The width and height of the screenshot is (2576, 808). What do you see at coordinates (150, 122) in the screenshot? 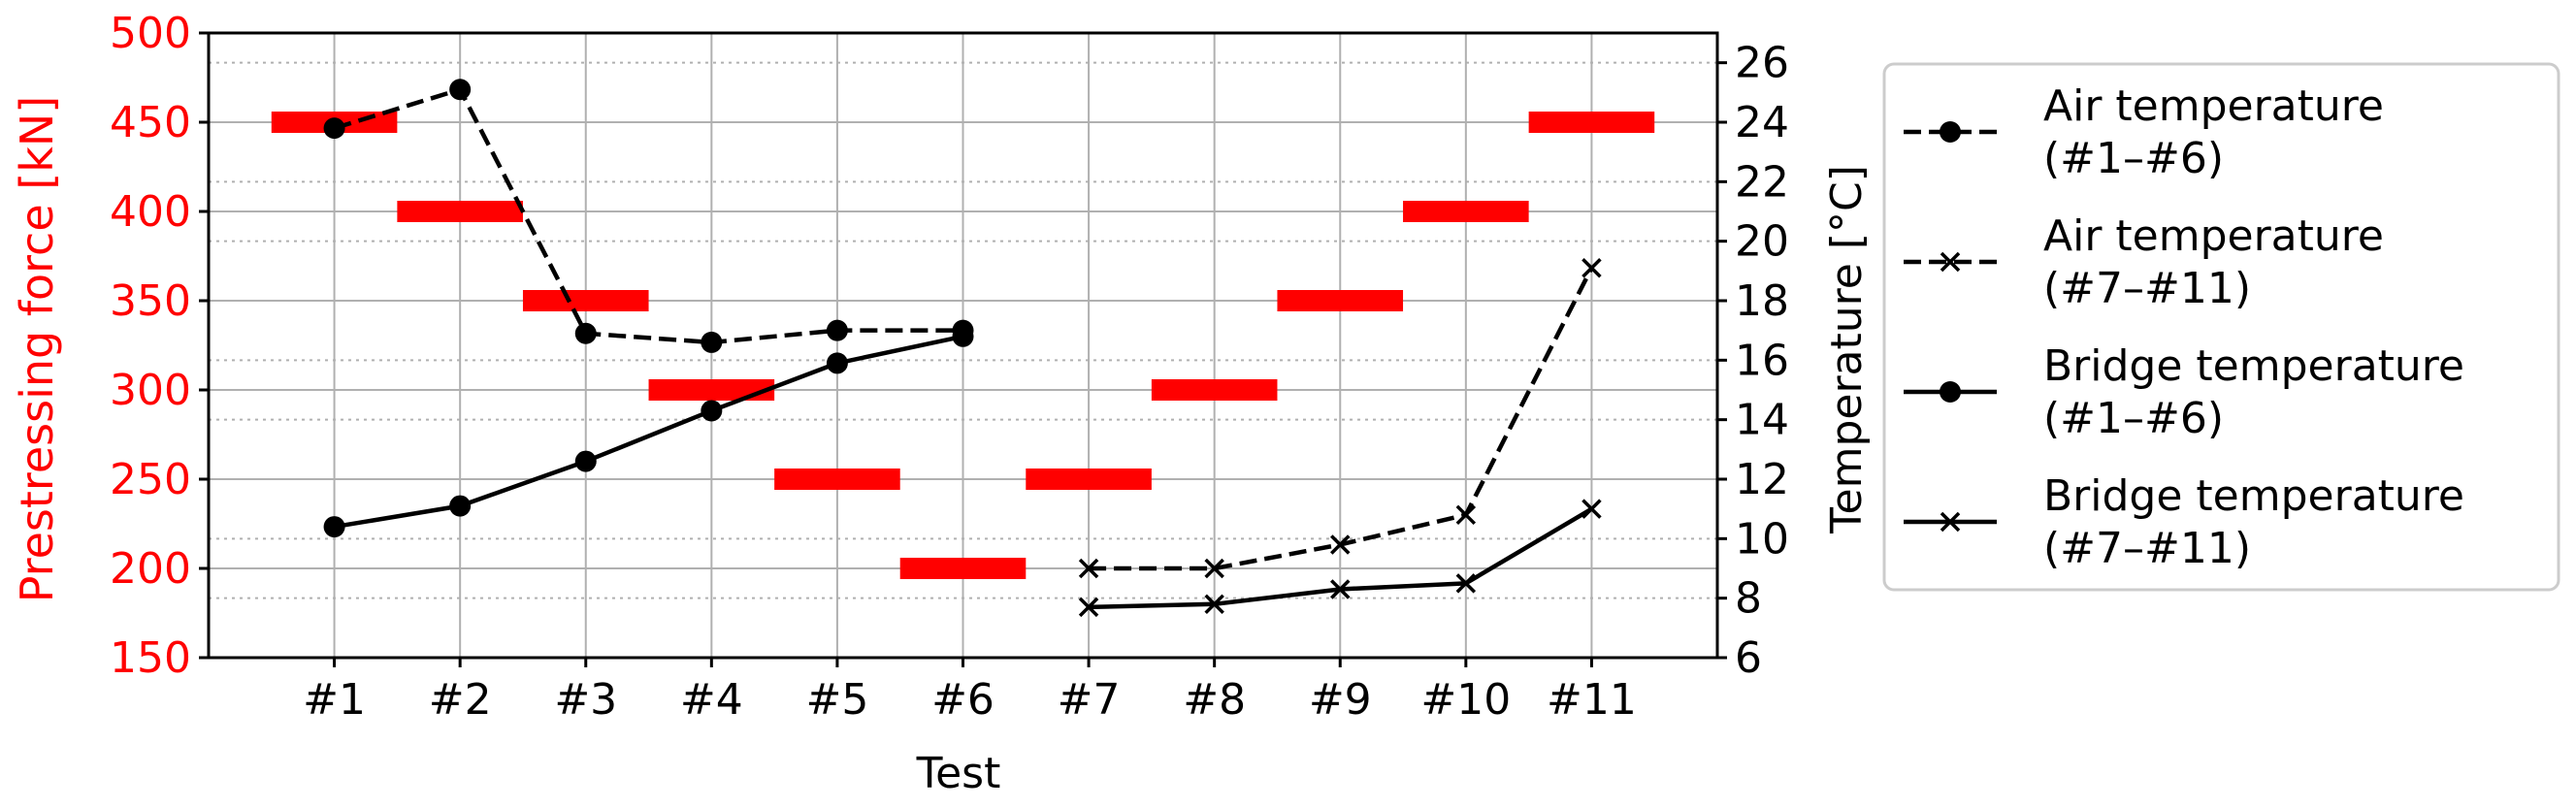
I see `left-tick-label: 450` at bounding box center [150, 122].